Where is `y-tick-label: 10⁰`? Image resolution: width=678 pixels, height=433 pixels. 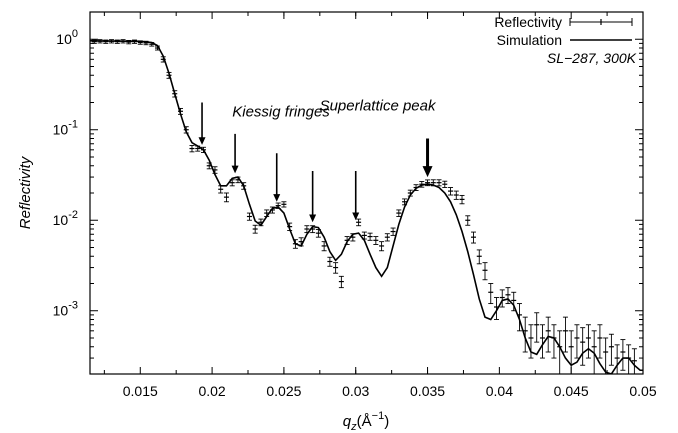
y-tick-label: 10⁰ is located at coordinates (67, 37).